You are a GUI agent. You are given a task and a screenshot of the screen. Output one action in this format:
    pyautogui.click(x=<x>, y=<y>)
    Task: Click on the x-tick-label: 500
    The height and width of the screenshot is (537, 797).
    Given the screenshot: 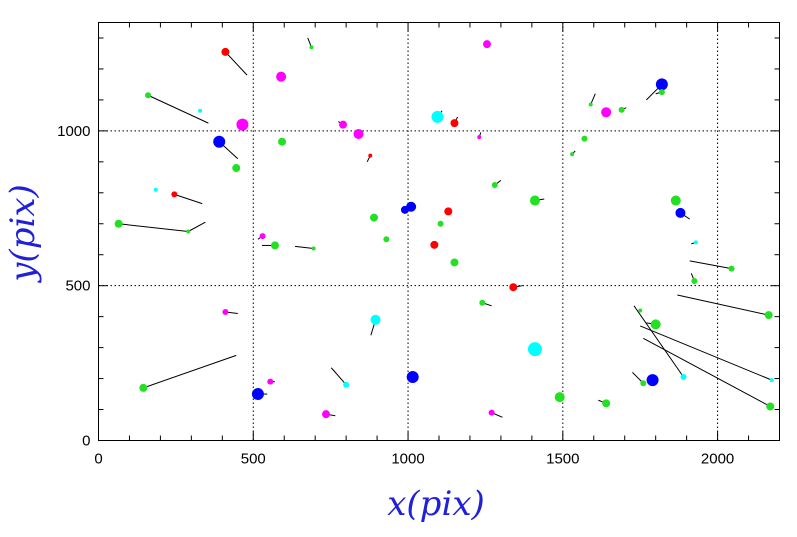 What is the action you would take?
    pyautogui.click(x=253, y=459)
    